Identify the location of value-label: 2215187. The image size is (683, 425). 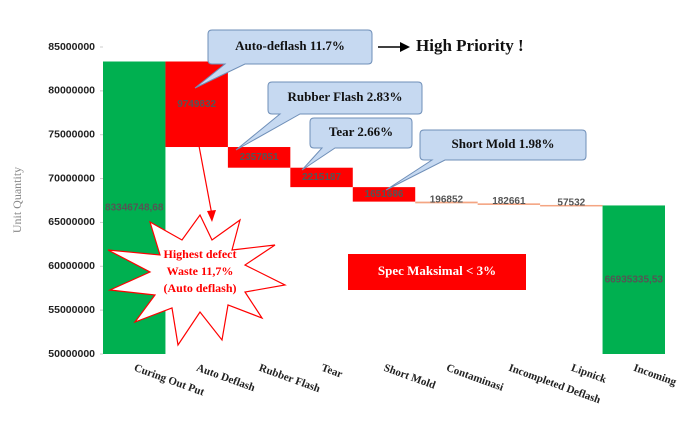
(321, 177).